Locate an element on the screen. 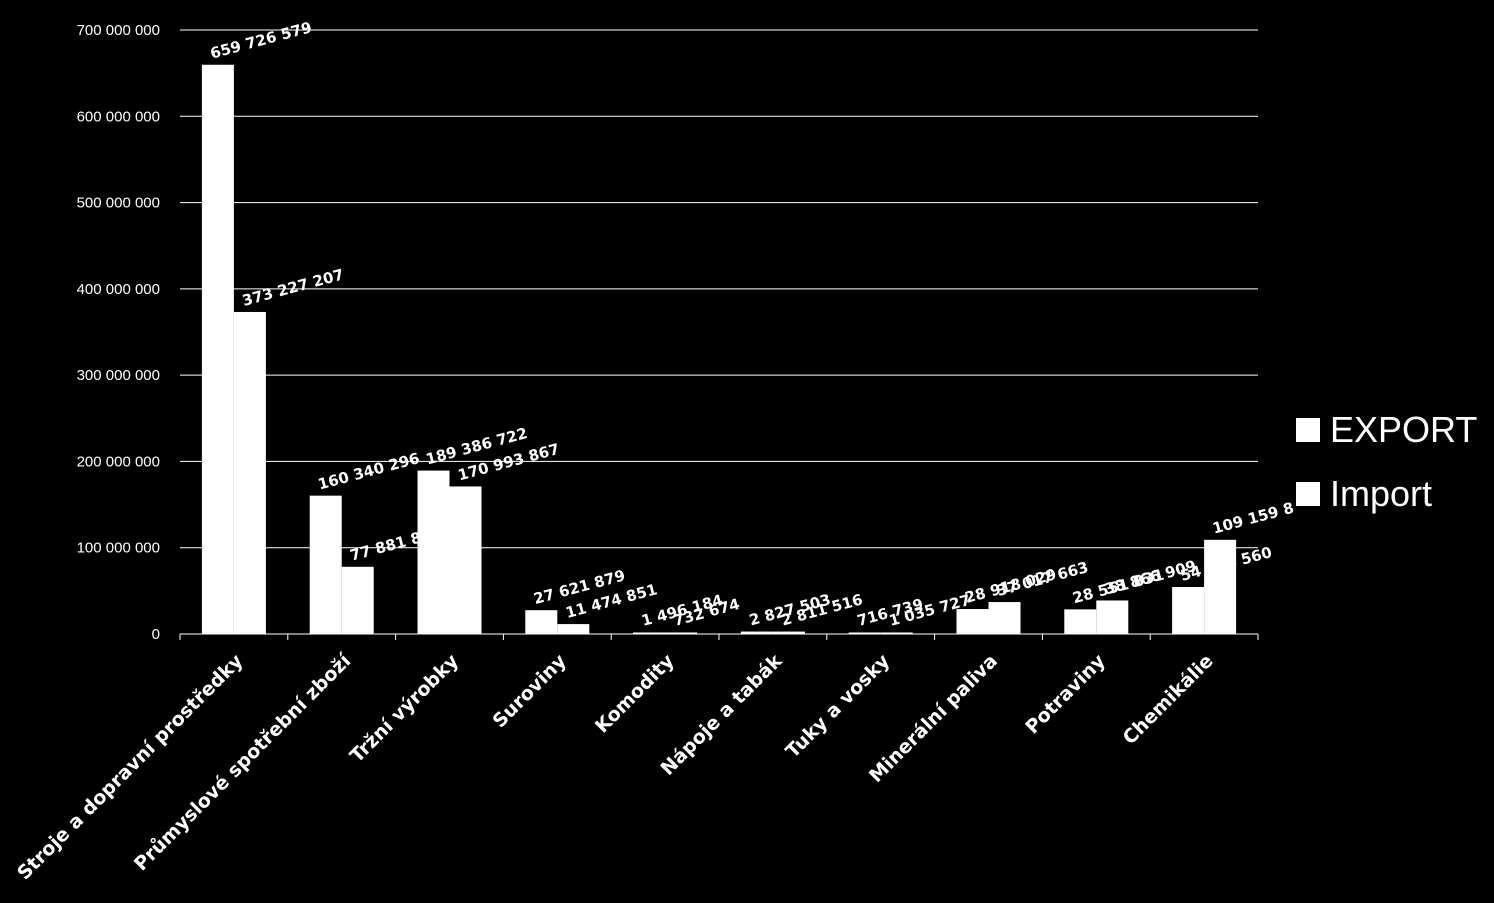 This screenshot has height=903, width=1494. data-label-import-9: 109 159 8 is located at coordinates (1252, 518).